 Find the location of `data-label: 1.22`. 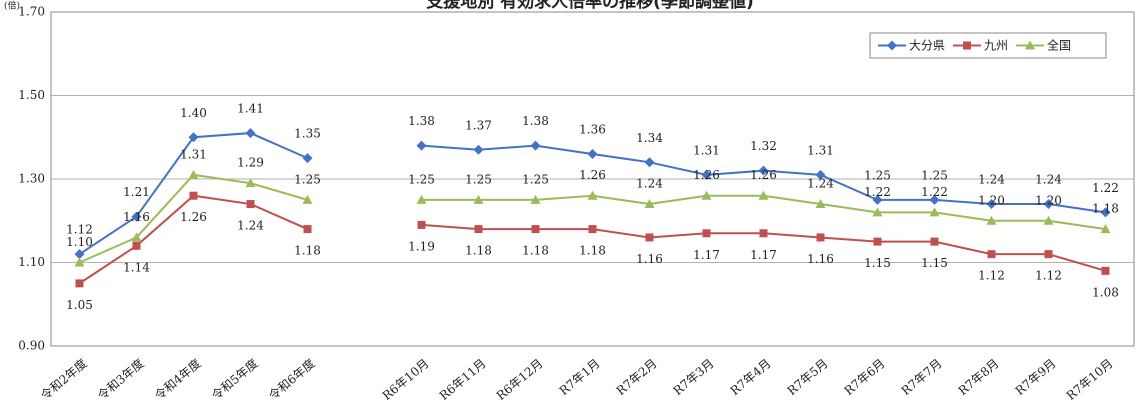

data-label: 1.22 is located at coordinates (1105, 188).